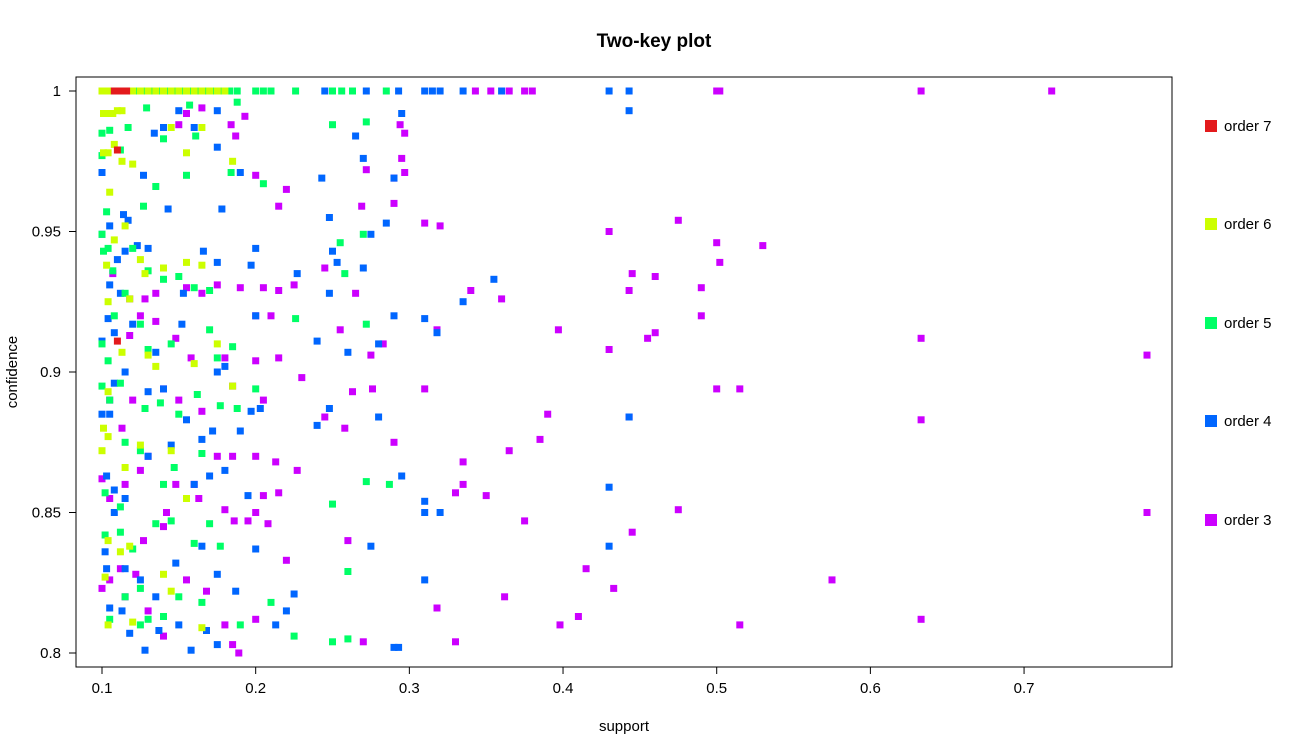 Image resolution: width=1307 pixels, height=744 pixels. Describe the element at coordinates (54, 372) in the screenshot. I see `y-axis: 0.8 0.85 0.9 0.95 1` at that location.